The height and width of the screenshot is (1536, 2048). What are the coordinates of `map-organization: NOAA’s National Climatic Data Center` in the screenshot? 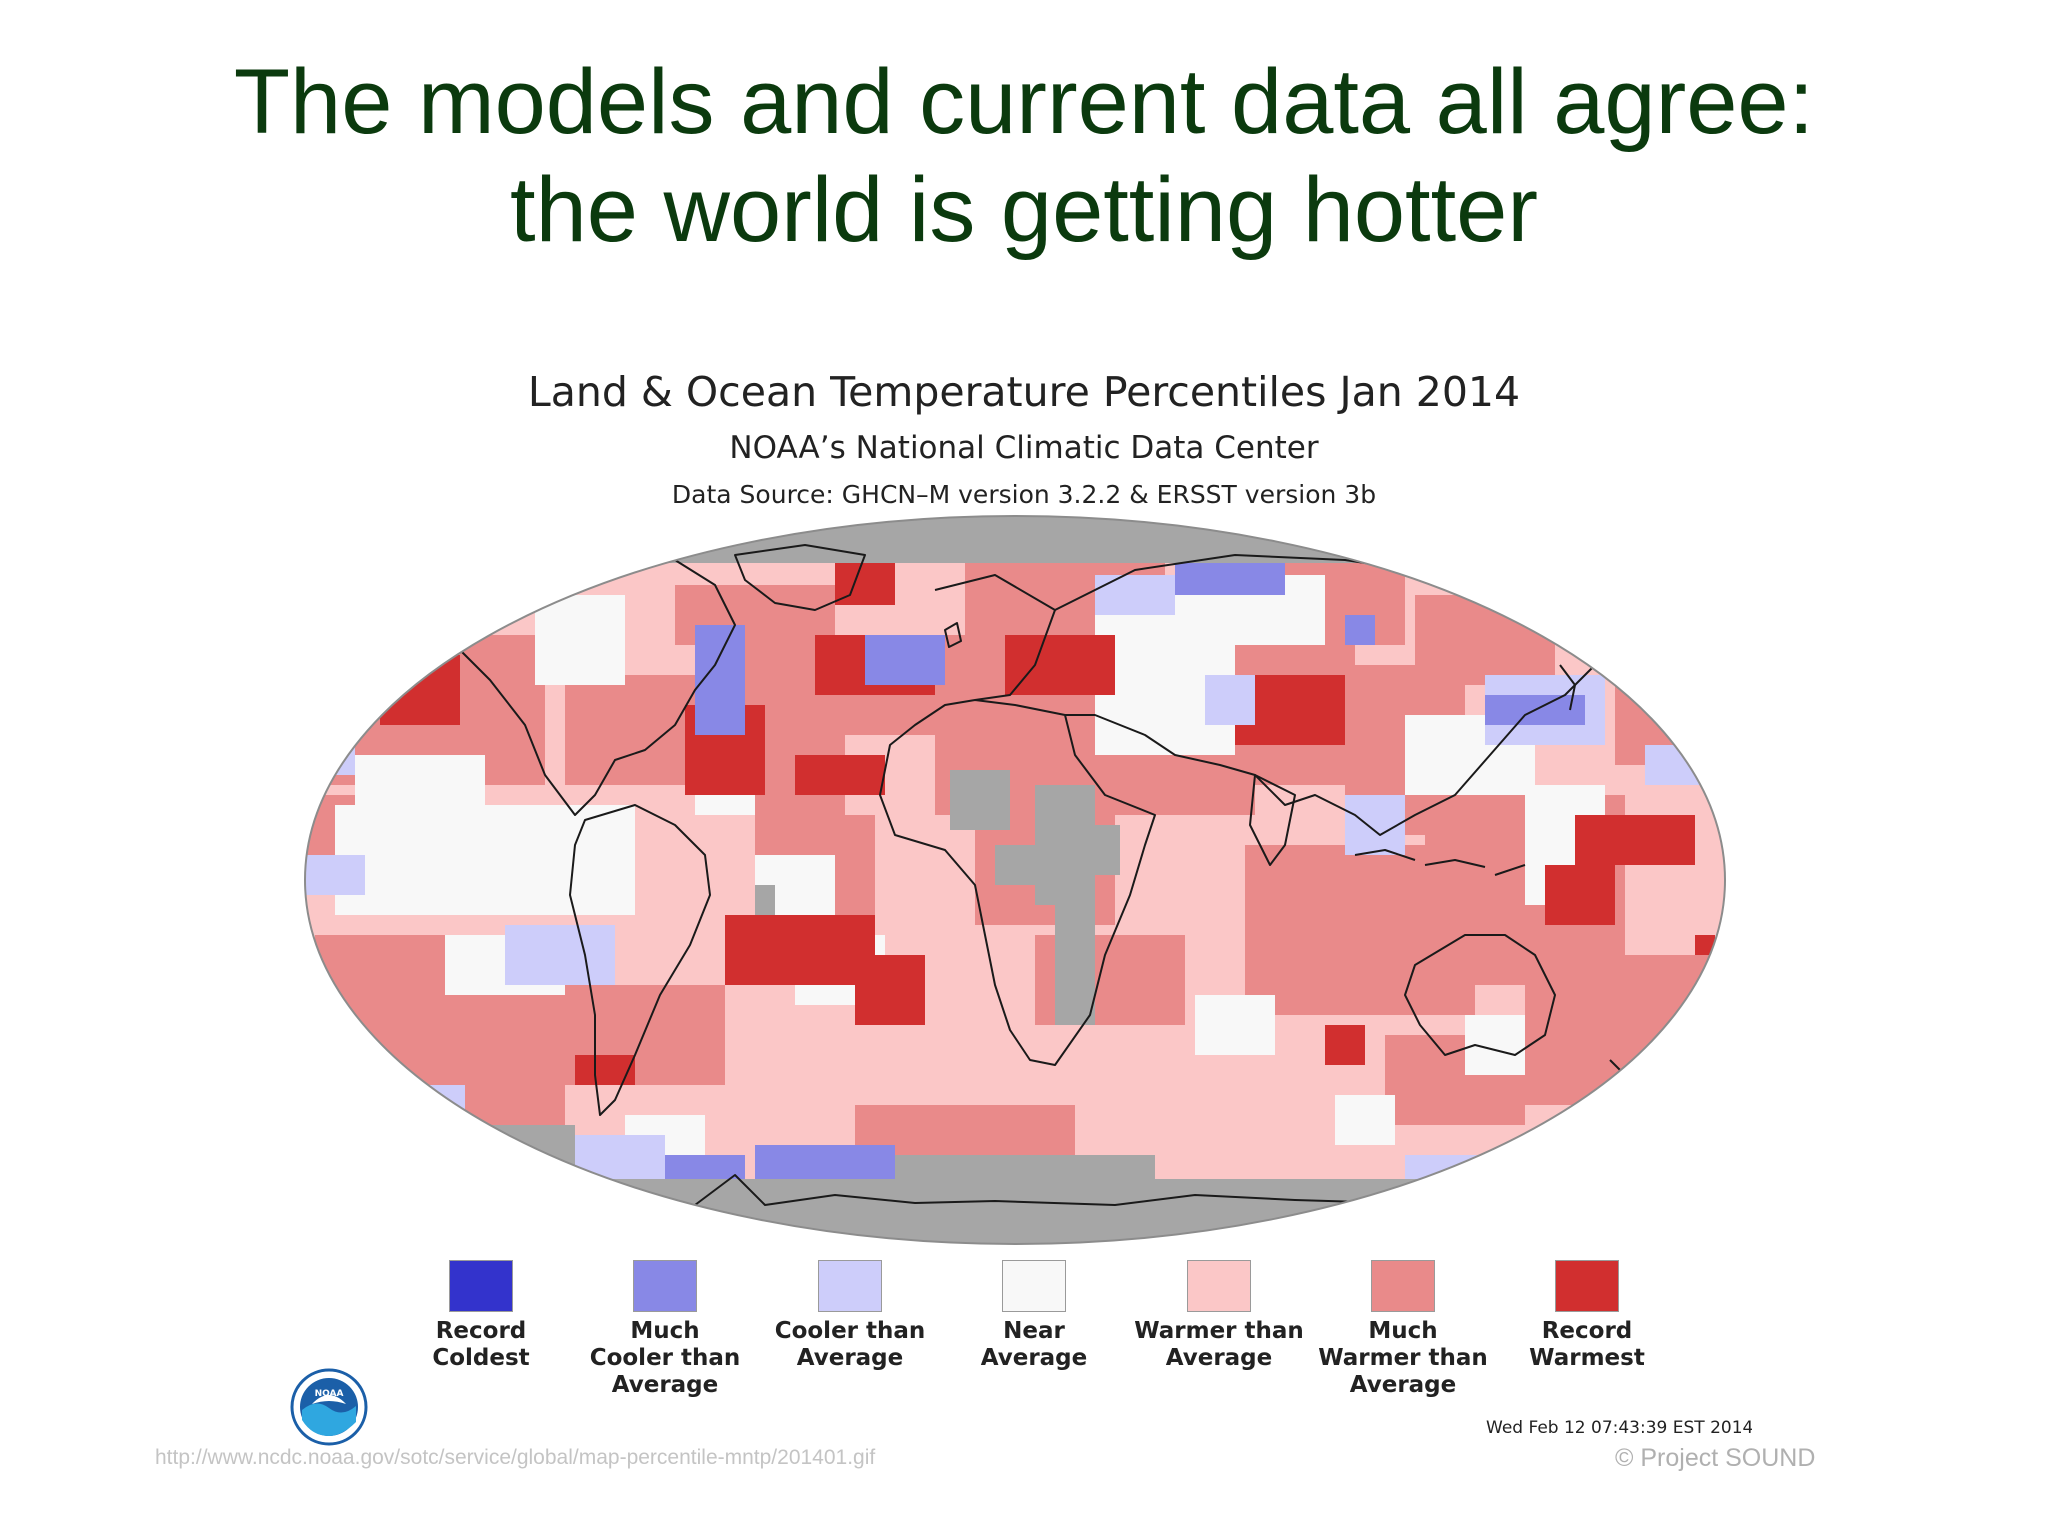 It's located at (1024, 448).